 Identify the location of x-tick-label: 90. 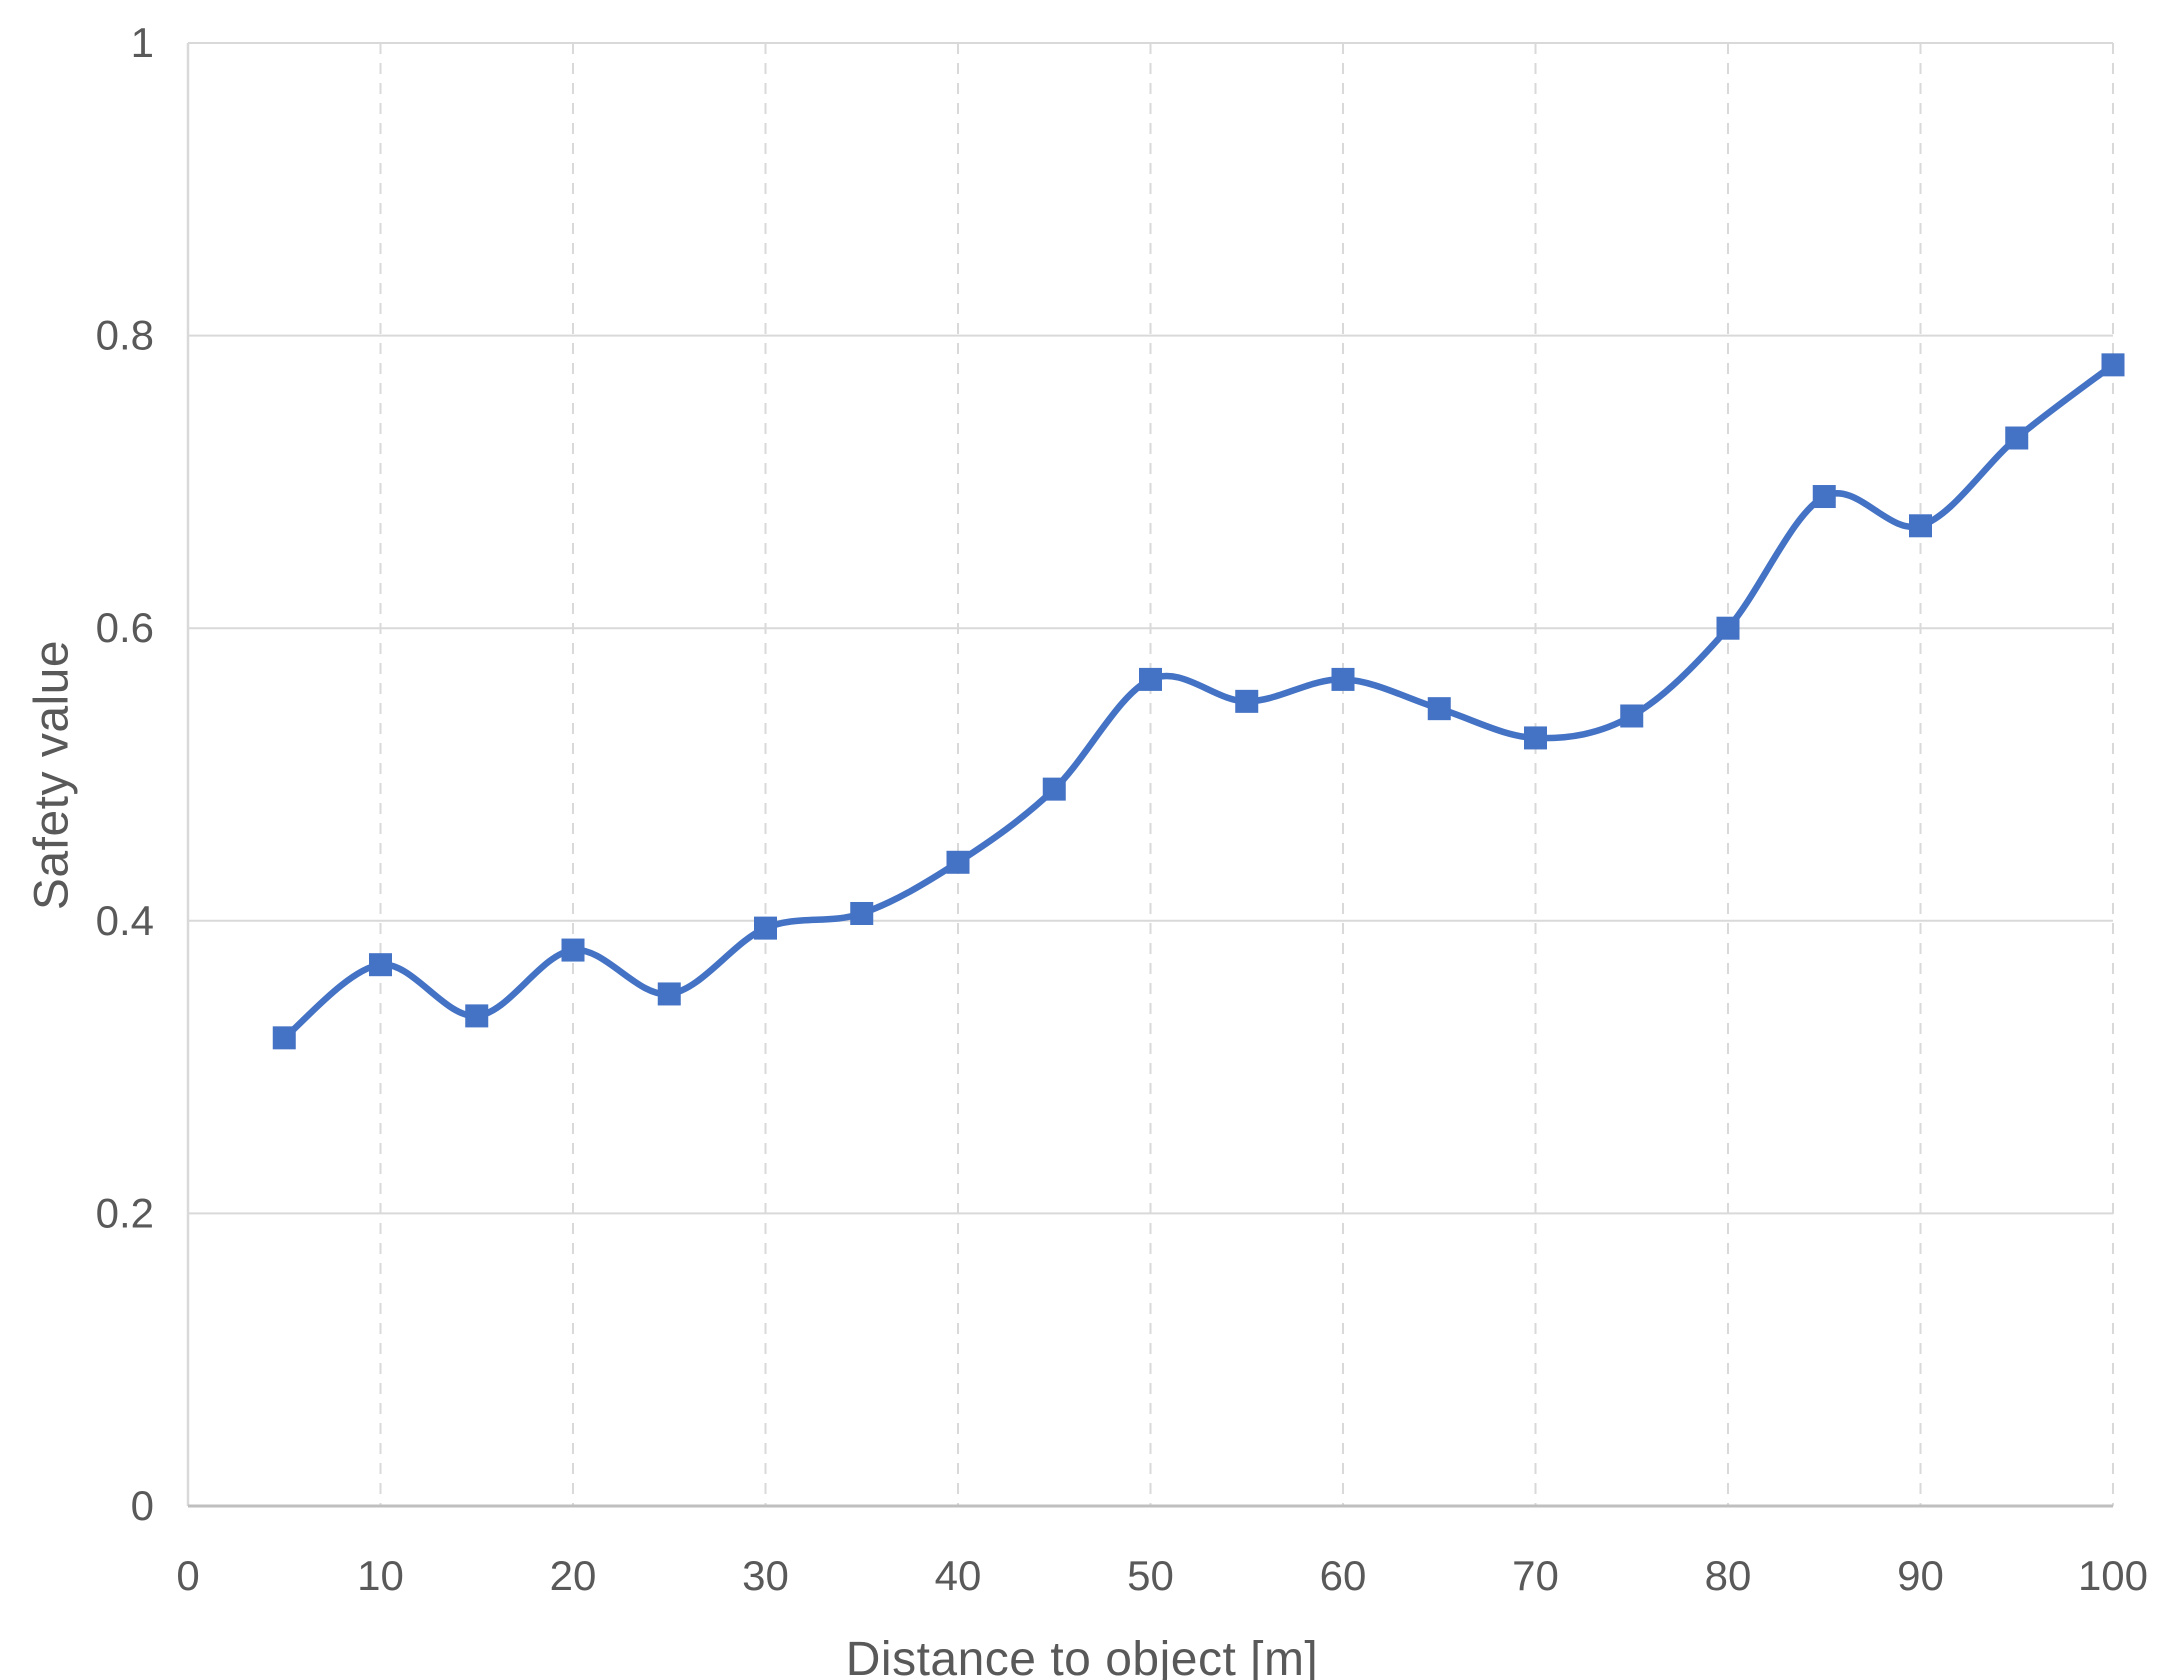
(1920, 1575).